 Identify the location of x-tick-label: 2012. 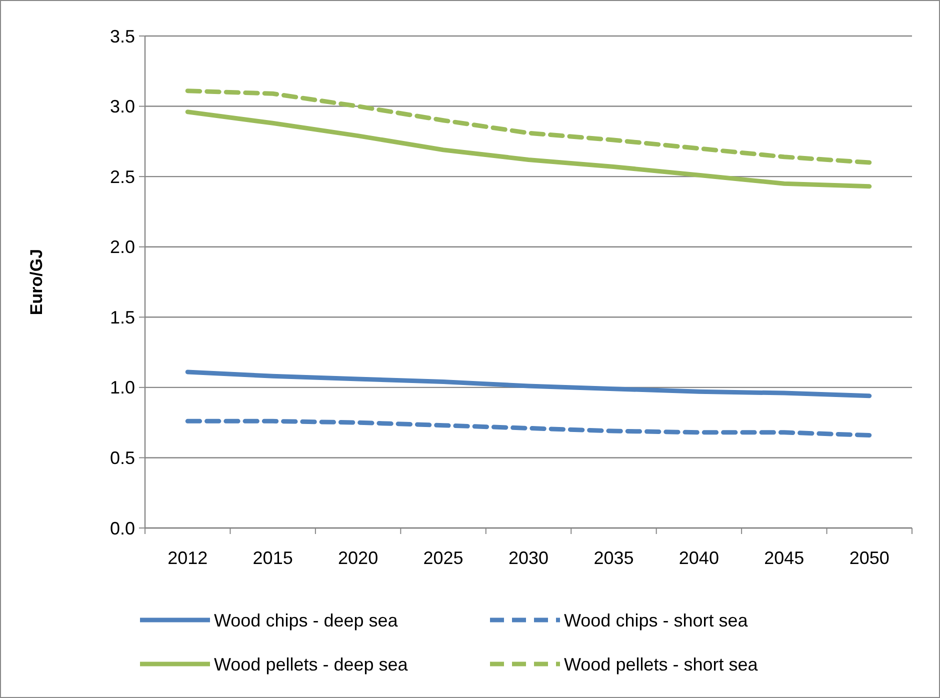
(188, 558).